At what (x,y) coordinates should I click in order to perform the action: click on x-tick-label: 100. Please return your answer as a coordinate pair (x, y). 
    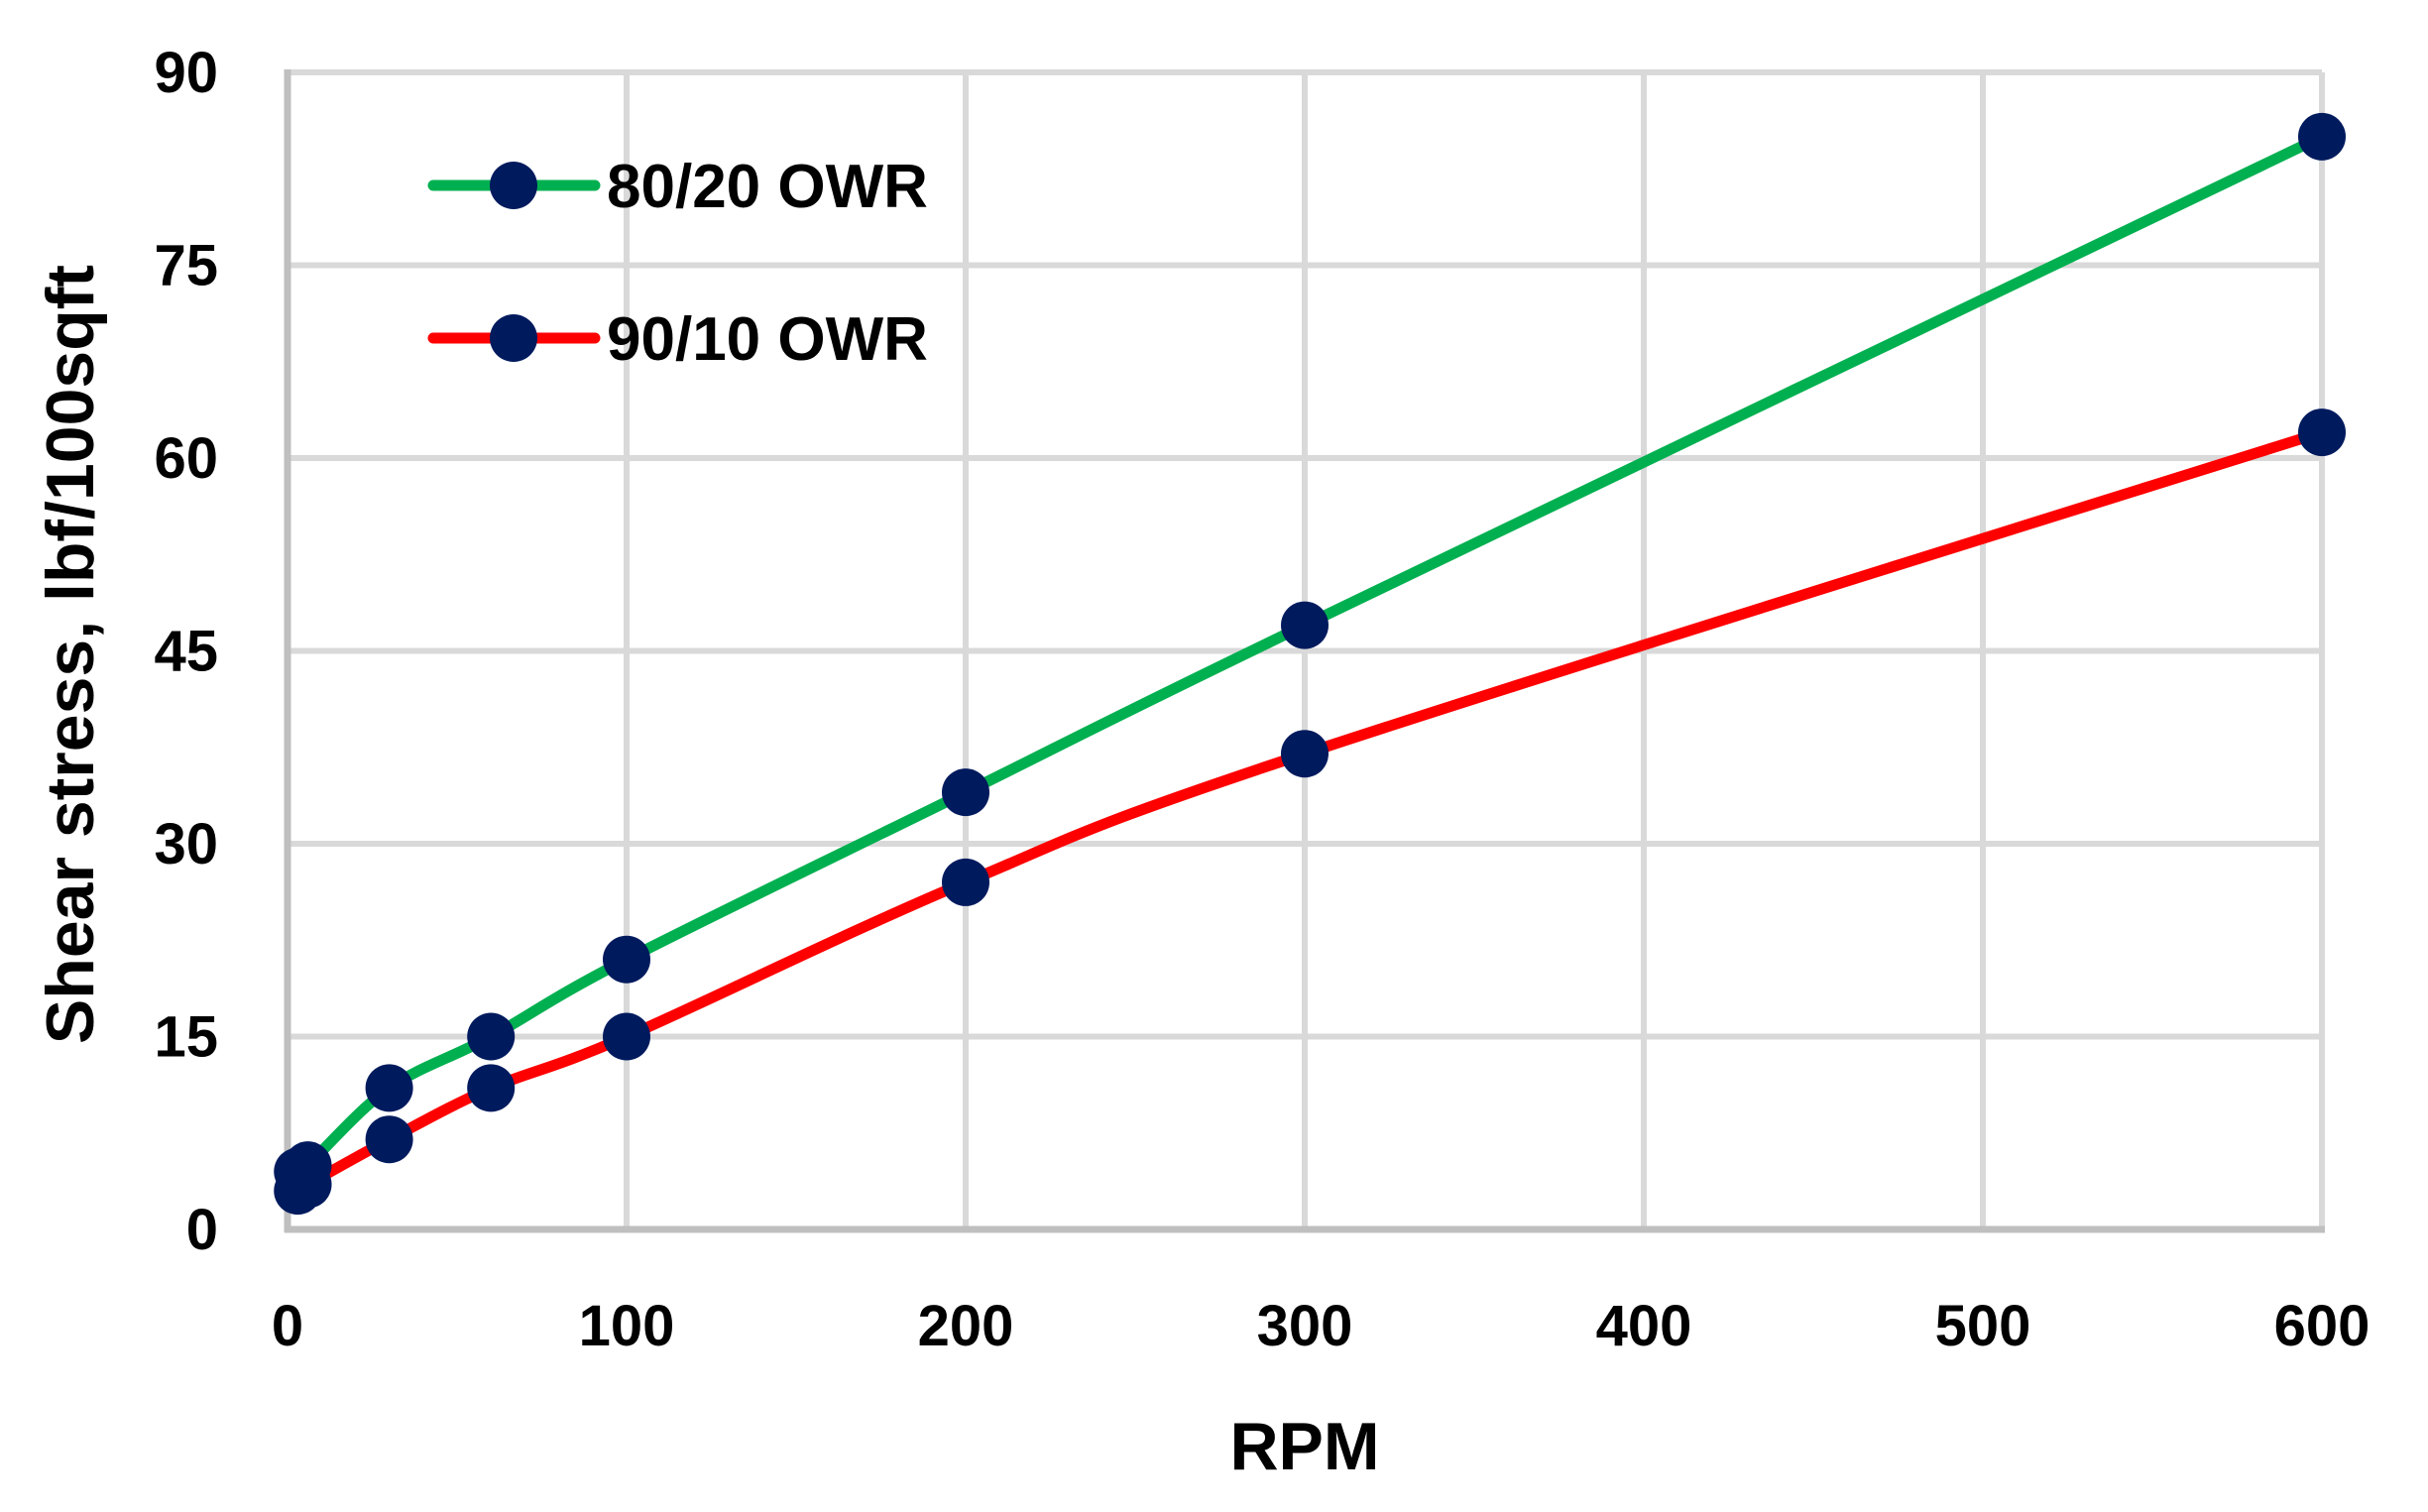
    Looking at the image, I should click on (627, 1326).